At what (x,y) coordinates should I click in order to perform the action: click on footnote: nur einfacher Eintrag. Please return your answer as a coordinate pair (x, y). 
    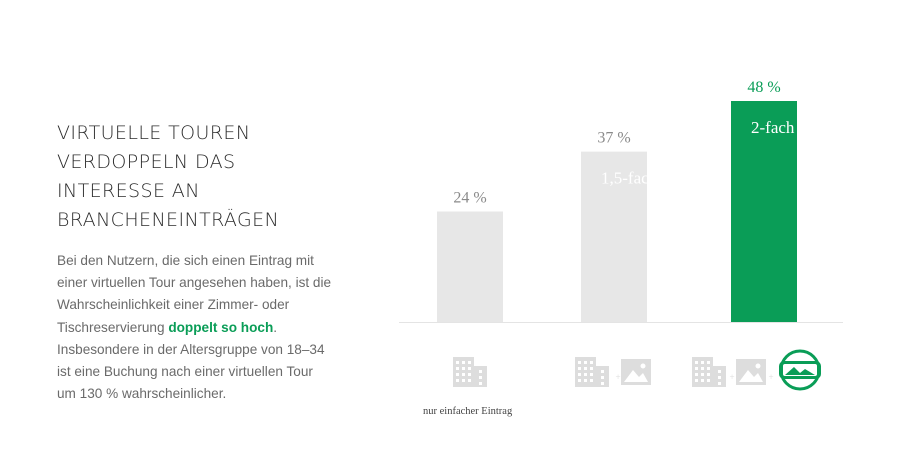
    Looking at the image, I should click on (468, 411).